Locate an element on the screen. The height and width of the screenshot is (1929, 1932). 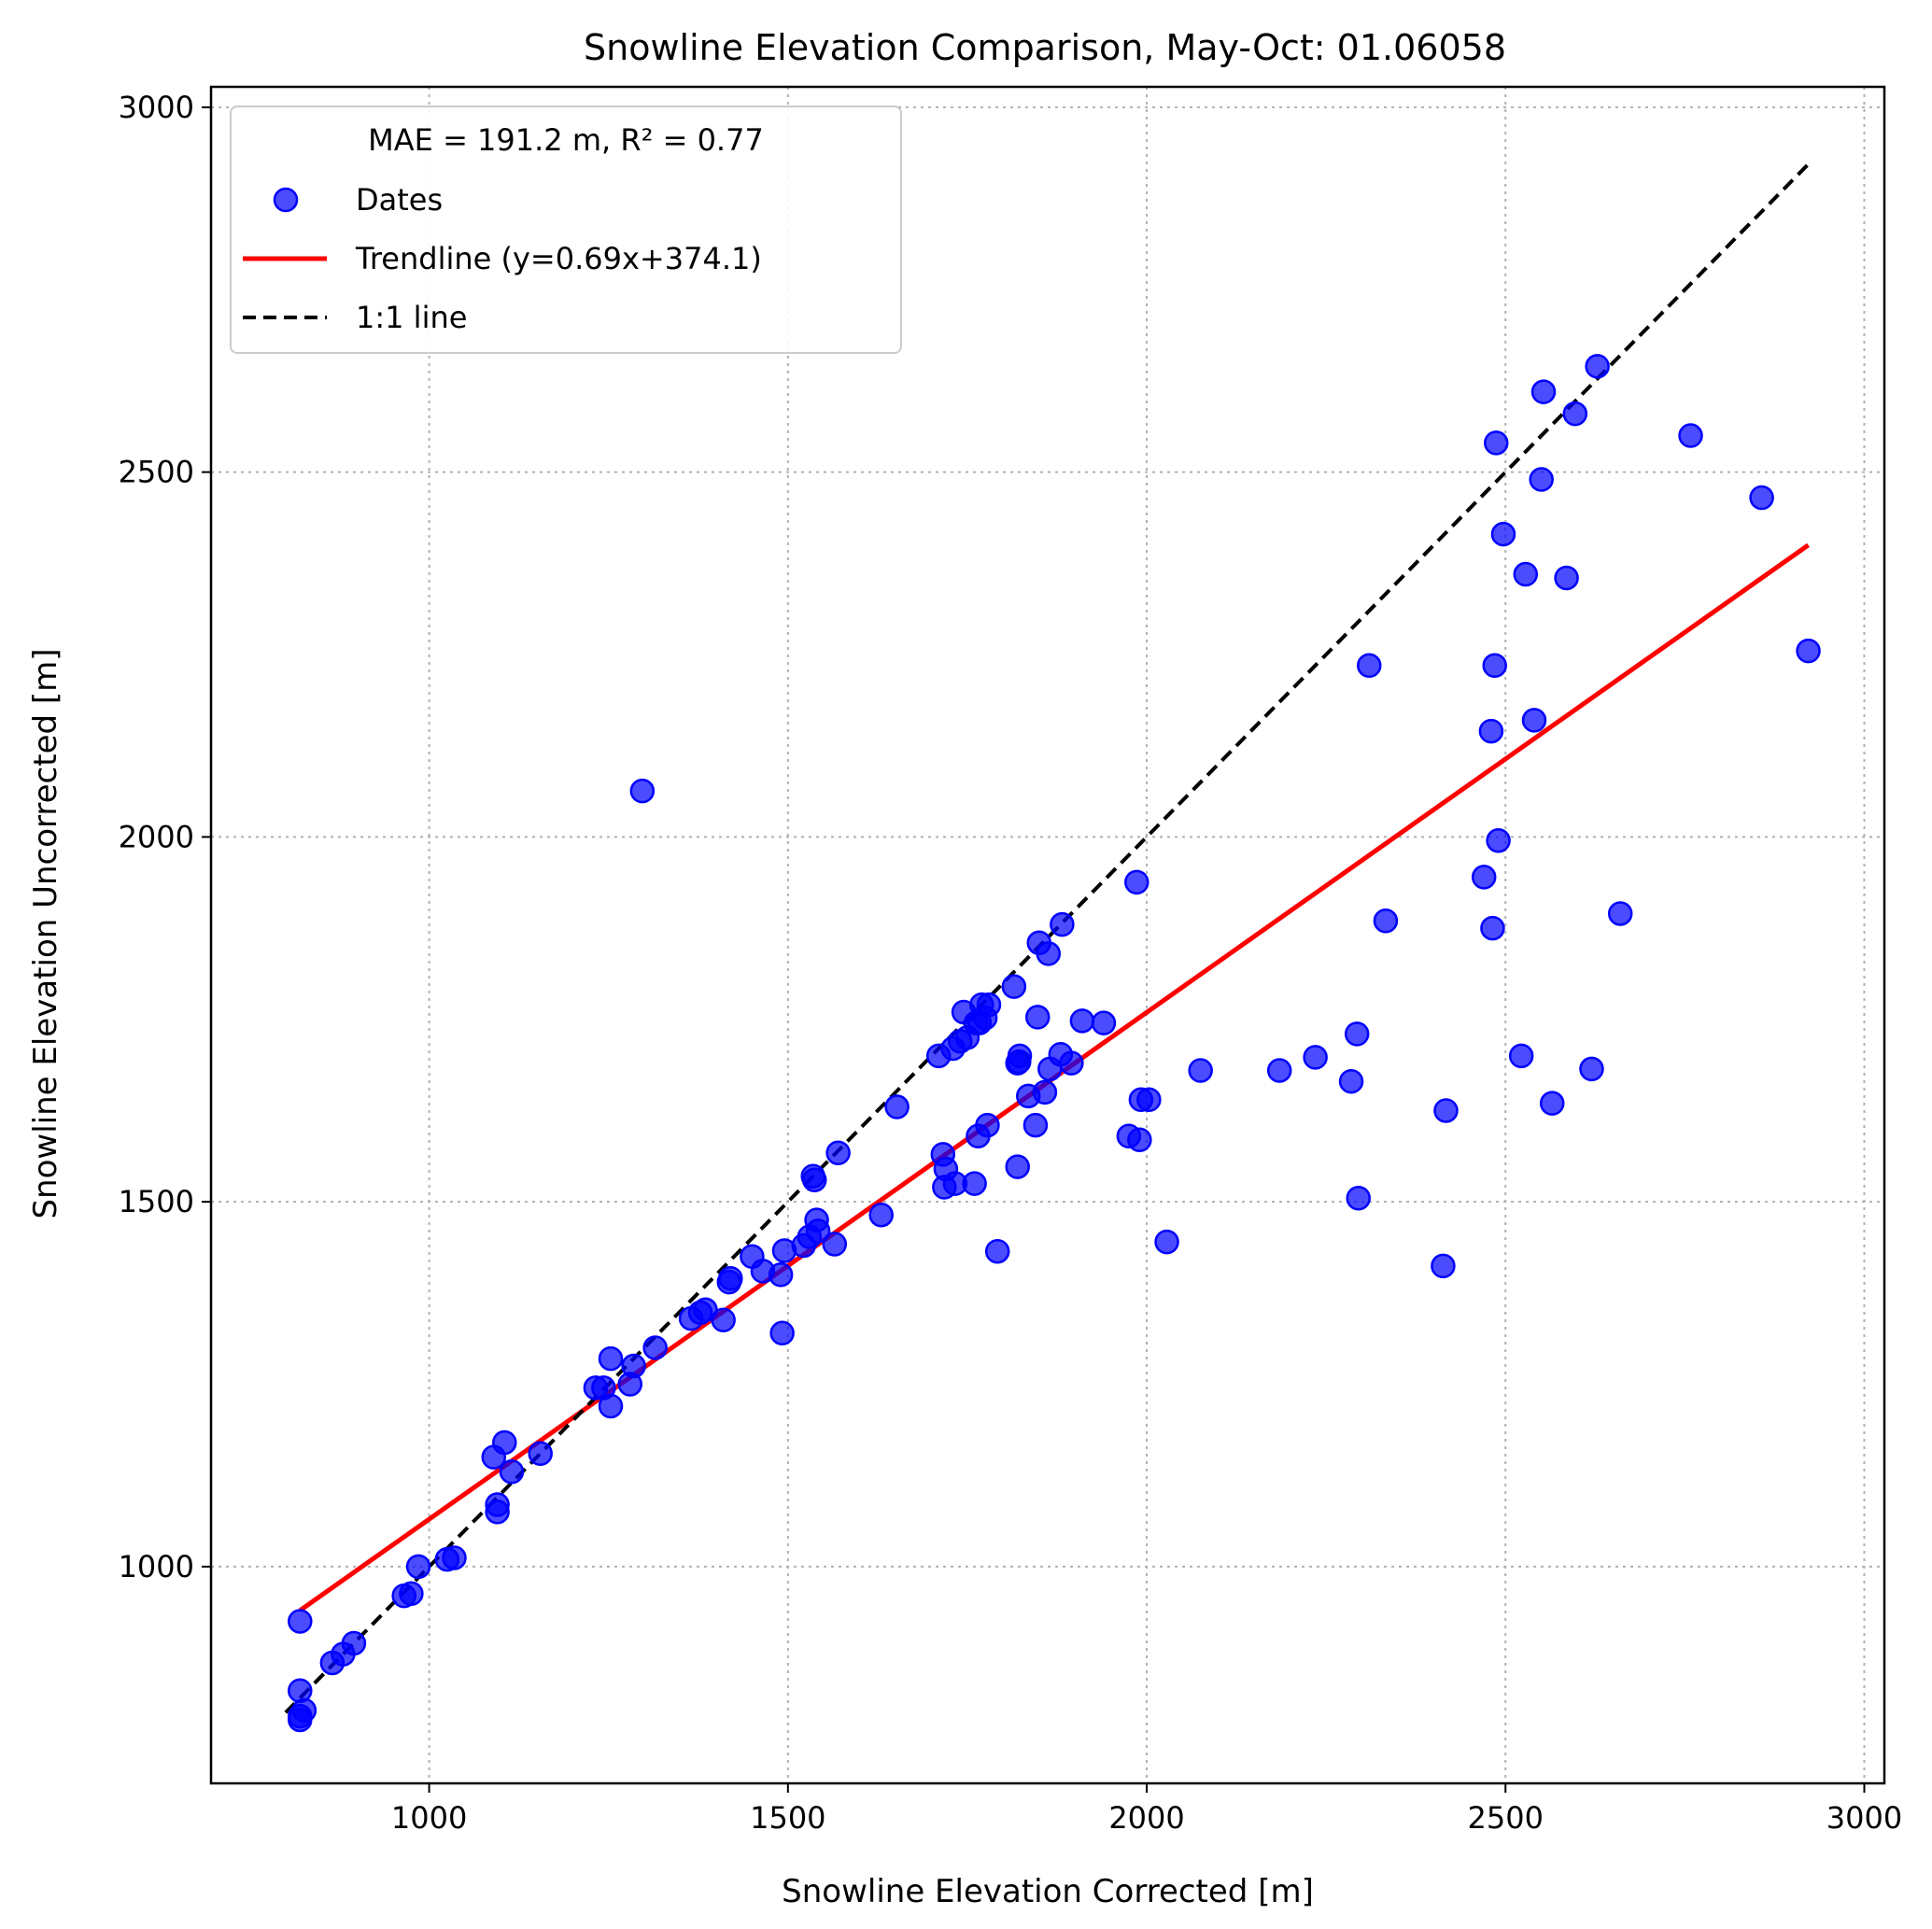
legend-label-dates: Dates is located at coordinates (399, 200).